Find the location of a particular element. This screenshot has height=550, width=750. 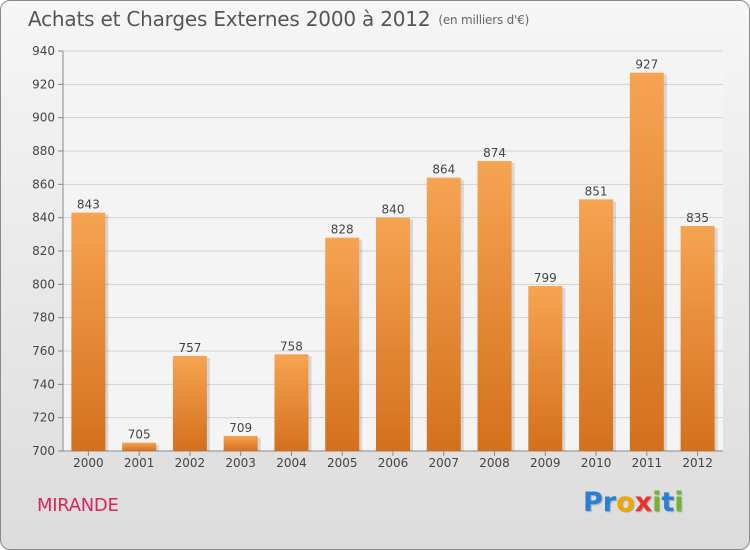

data-label: 709 is located at coordinates (240, 428).